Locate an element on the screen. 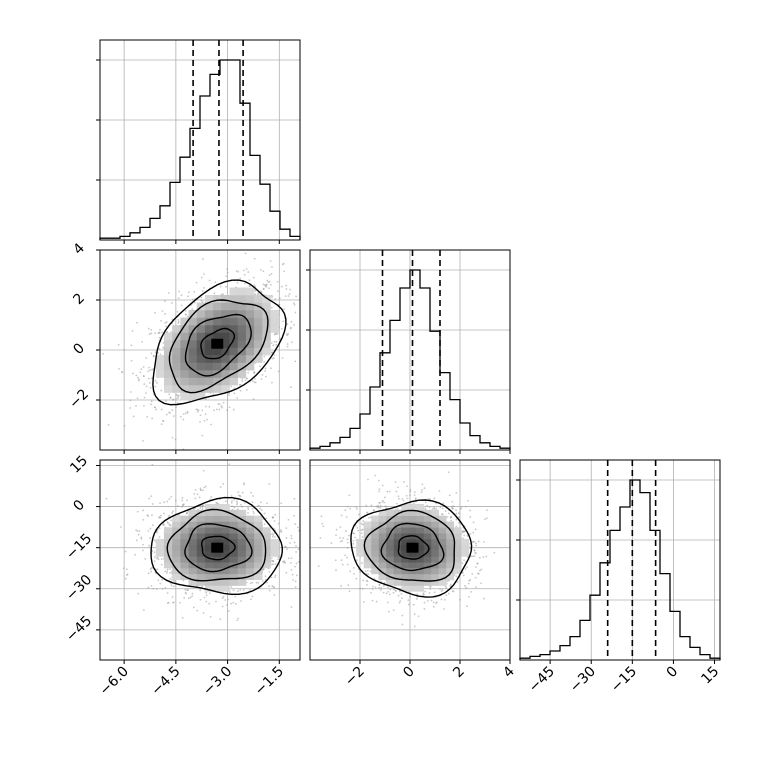  scatter-panel-contents is located at coordinates (204, 560).